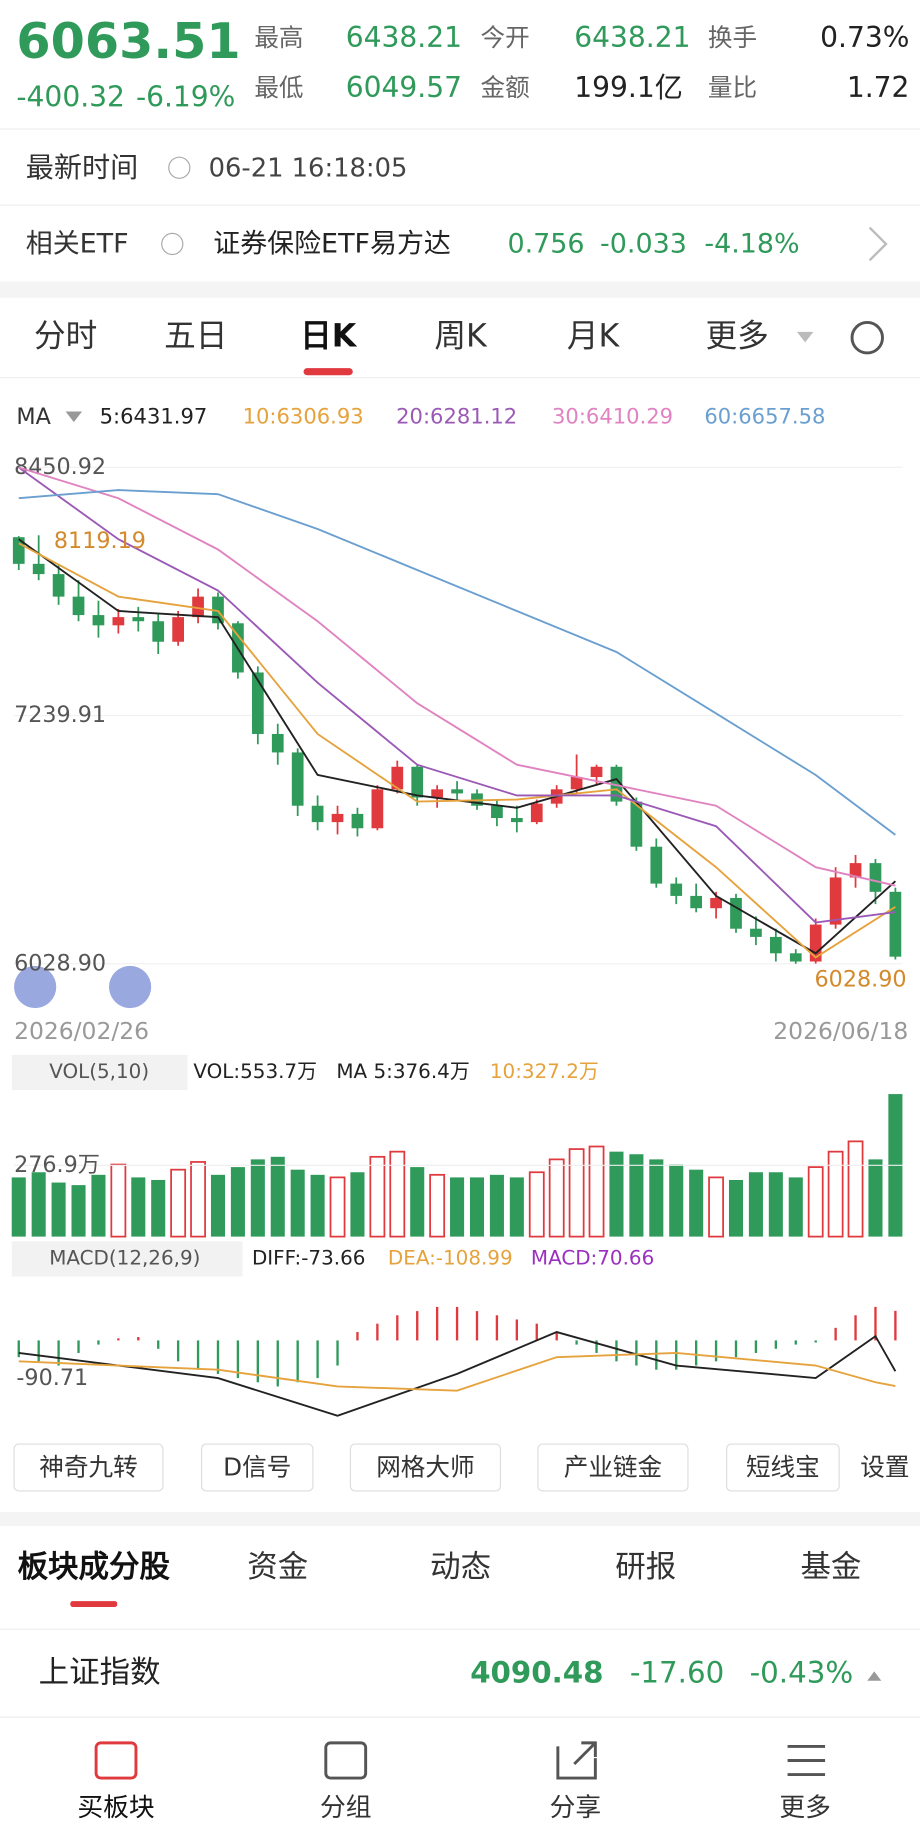 Image resolution: width=920 pixels, height=1838 pixels. I want to click on section-tab: 资金, so click(277, 1567).